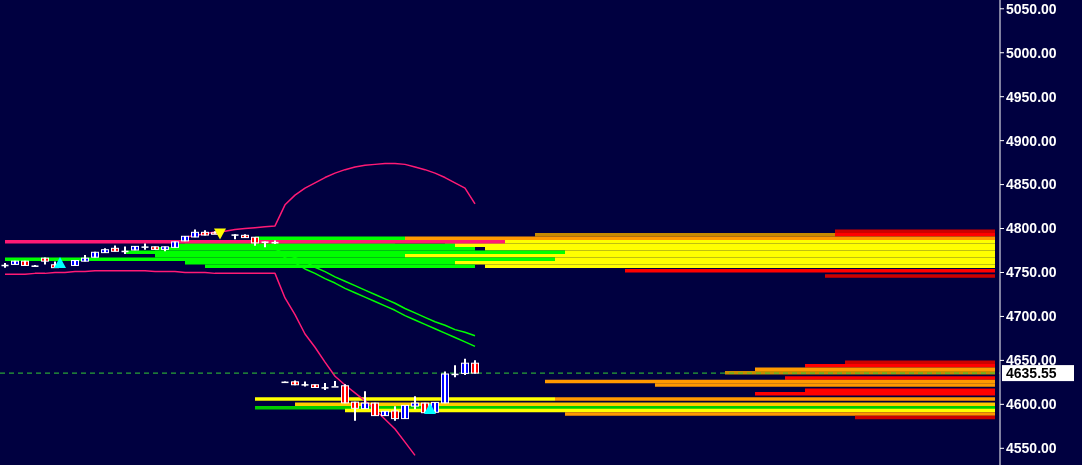 The width and height of the screenshot is (1082, 465). What do you see at coordinates (1031, 272) in the screenshot?
I see `y-tick-label: 4750.00` at bounding box center [1031, 272].